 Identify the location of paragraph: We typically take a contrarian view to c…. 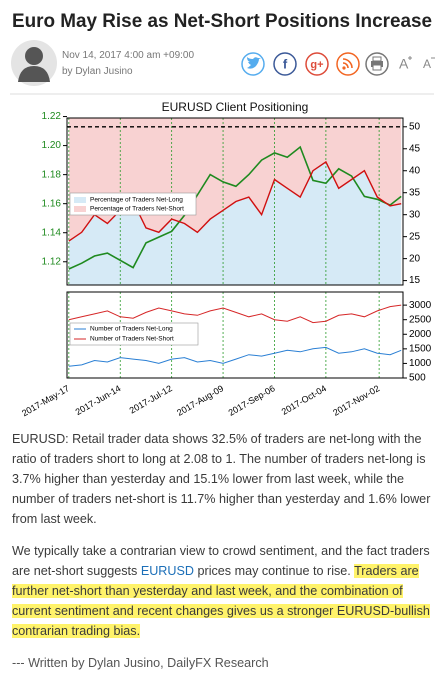
(223, 591).